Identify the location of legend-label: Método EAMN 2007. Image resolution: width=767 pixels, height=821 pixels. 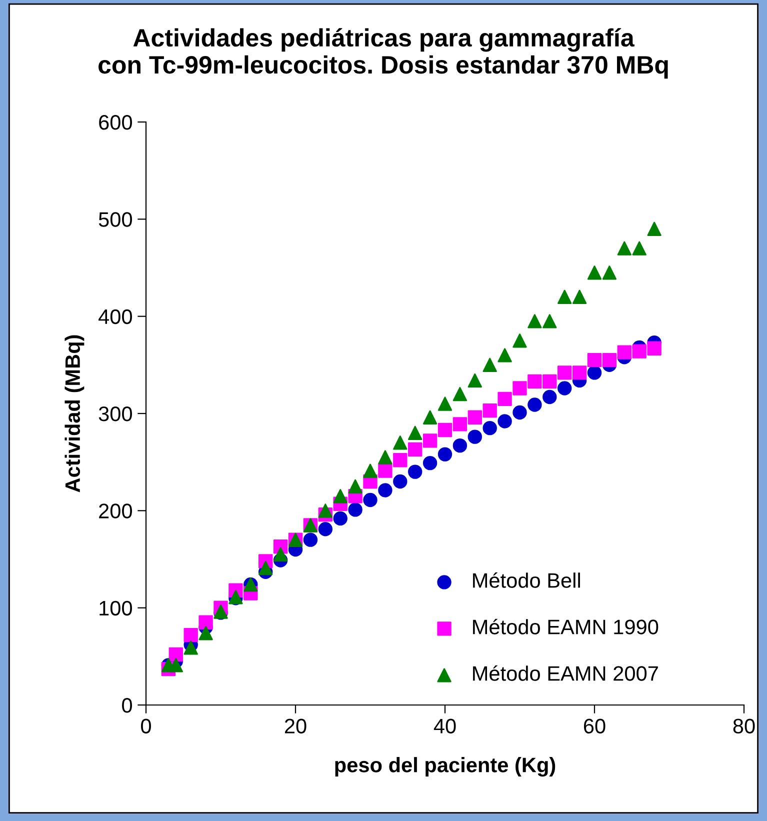
(565, 673).